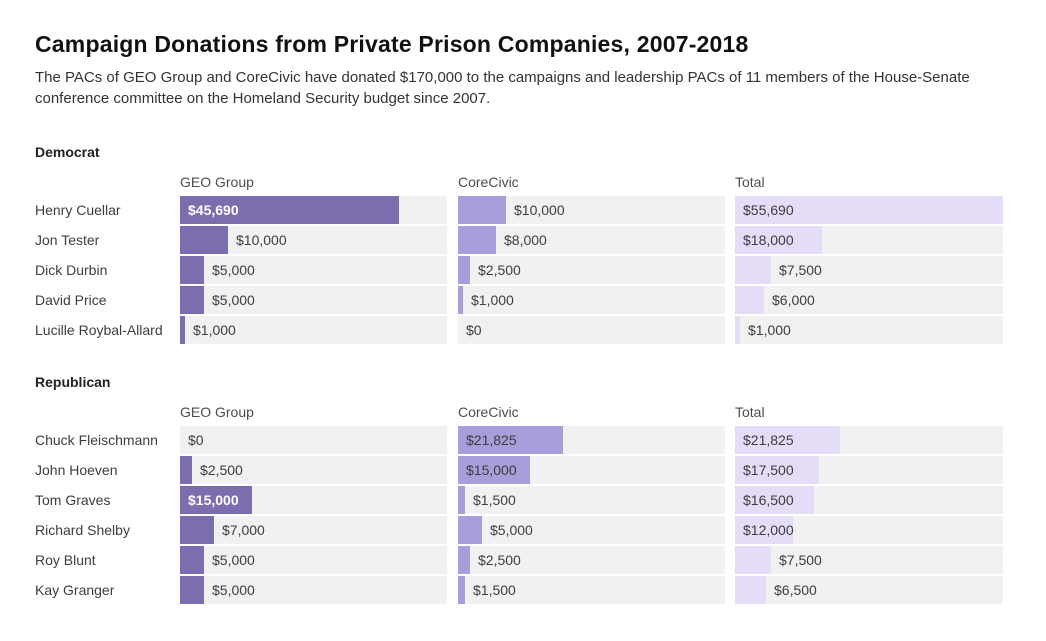 Image resolution: width=1046 pixels, height=641 pixels. I want to click on section-label: Republican, so click(73, 382).